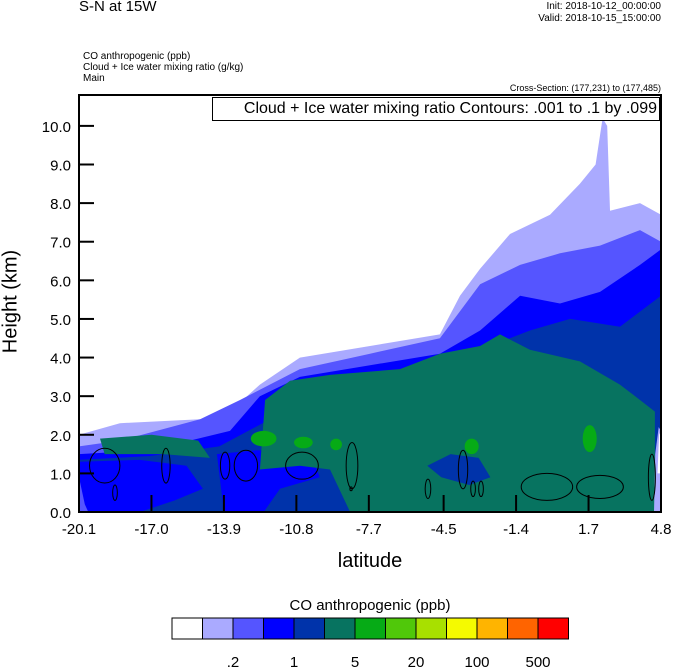  I want to click on y-tick-label: 5.0, so click(60, 320).